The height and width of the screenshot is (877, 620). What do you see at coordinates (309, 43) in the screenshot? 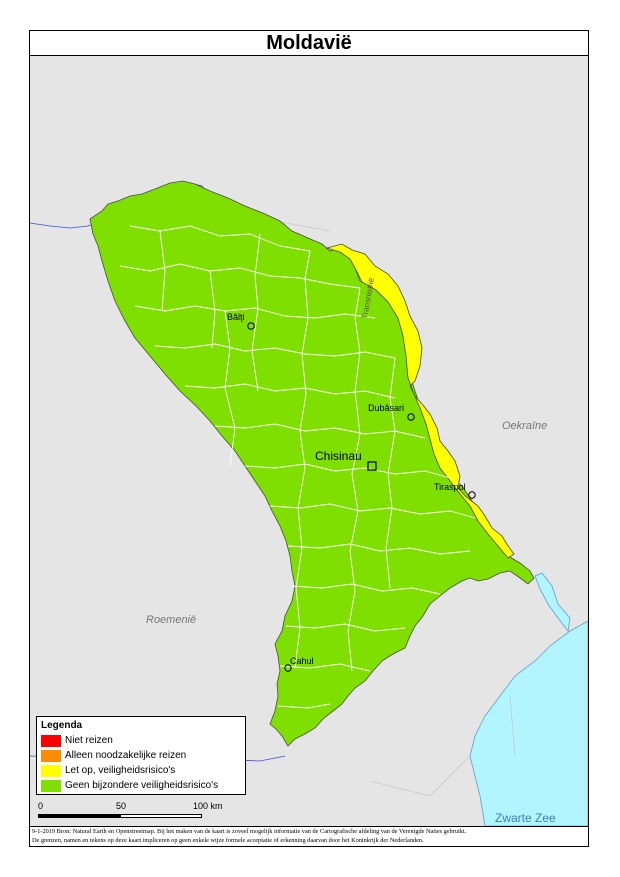
I see `map-title: Moldavië` at bounding box center [309, 43].